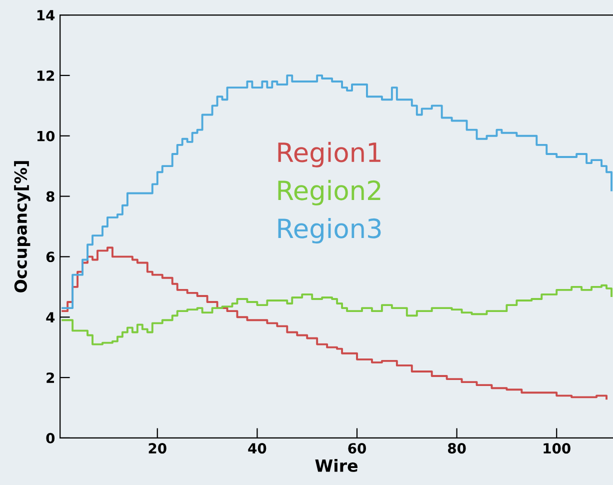 The height and width of the screenshot is (485, 613). I want to click on x-tick-label: 80, so click(457, 448).